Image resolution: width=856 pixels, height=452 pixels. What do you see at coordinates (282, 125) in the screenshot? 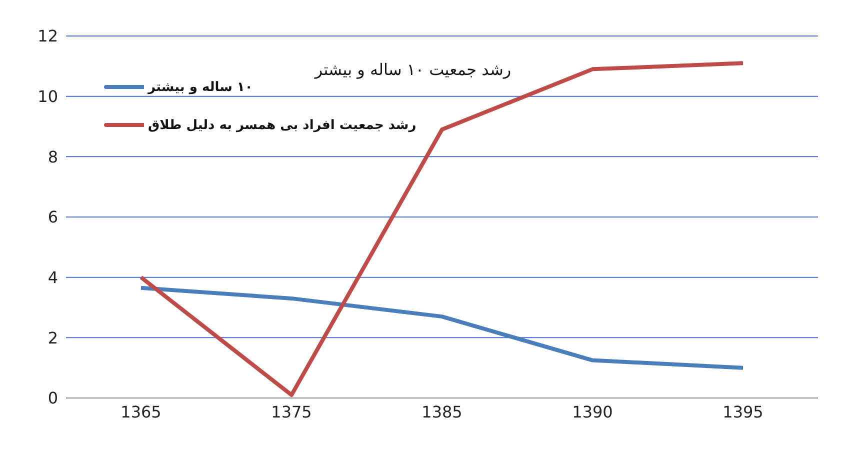
I see `legend-label: رشد جمعیت افراد بی همسر به دلیل طلاق` at bounding box center [282, 125].